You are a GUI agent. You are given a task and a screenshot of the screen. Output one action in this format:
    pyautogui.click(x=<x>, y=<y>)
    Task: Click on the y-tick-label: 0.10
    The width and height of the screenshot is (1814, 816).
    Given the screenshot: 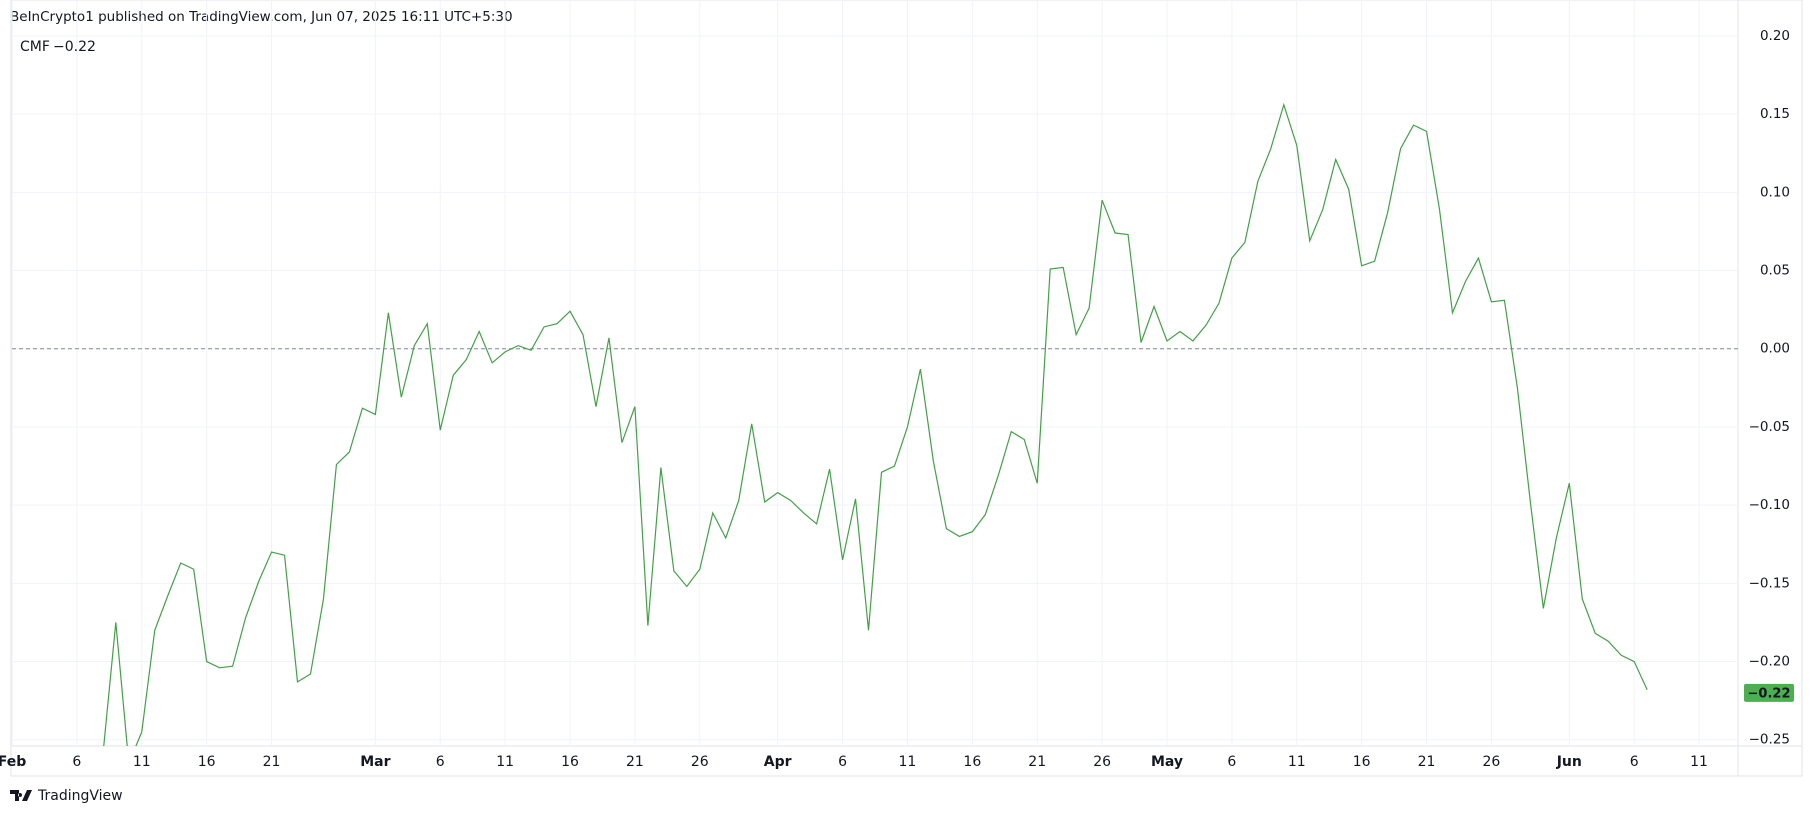 What is the action you would take?
    pyautogui.click(x=1775, y=192)
    